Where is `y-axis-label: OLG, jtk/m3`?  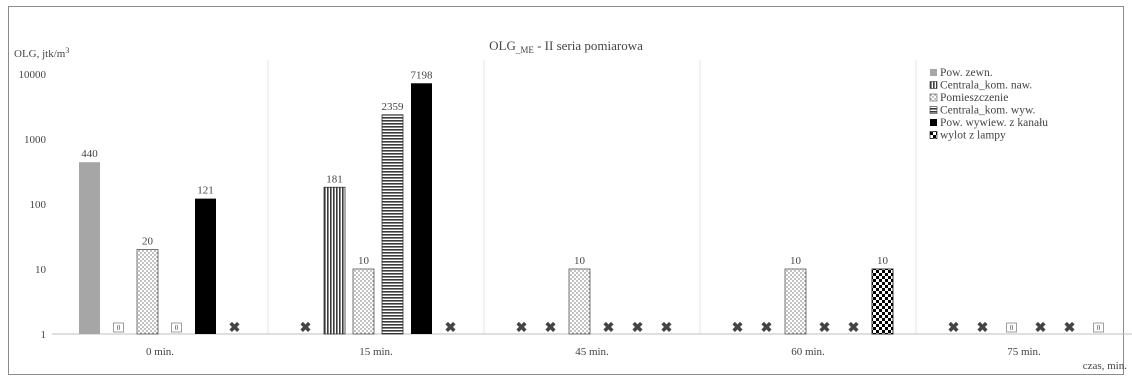
y-axis-label: OLG, jtk/m3 is located at coordinates (41, 53).